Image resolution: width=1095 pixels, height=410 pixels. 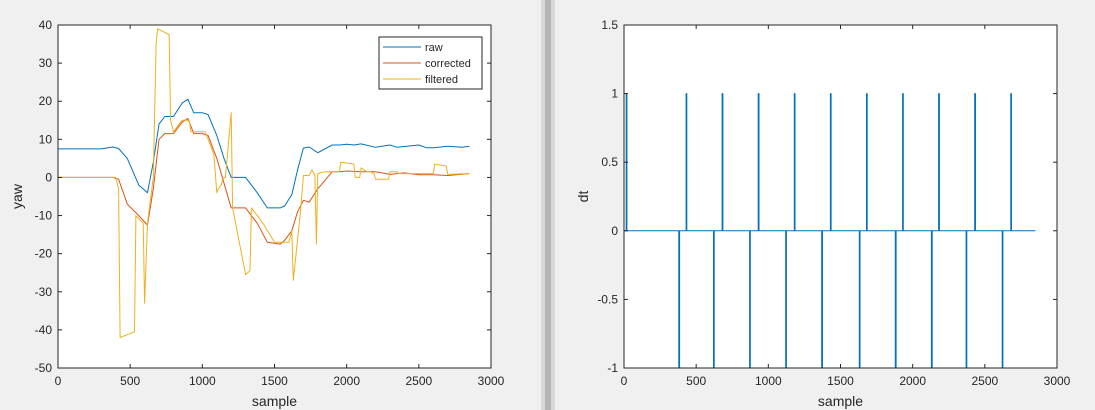 What do you see at coordinates (448, 64) in the screenshot?
I see `legend-label-corrected: corrected` at bounding box center [448, 64].